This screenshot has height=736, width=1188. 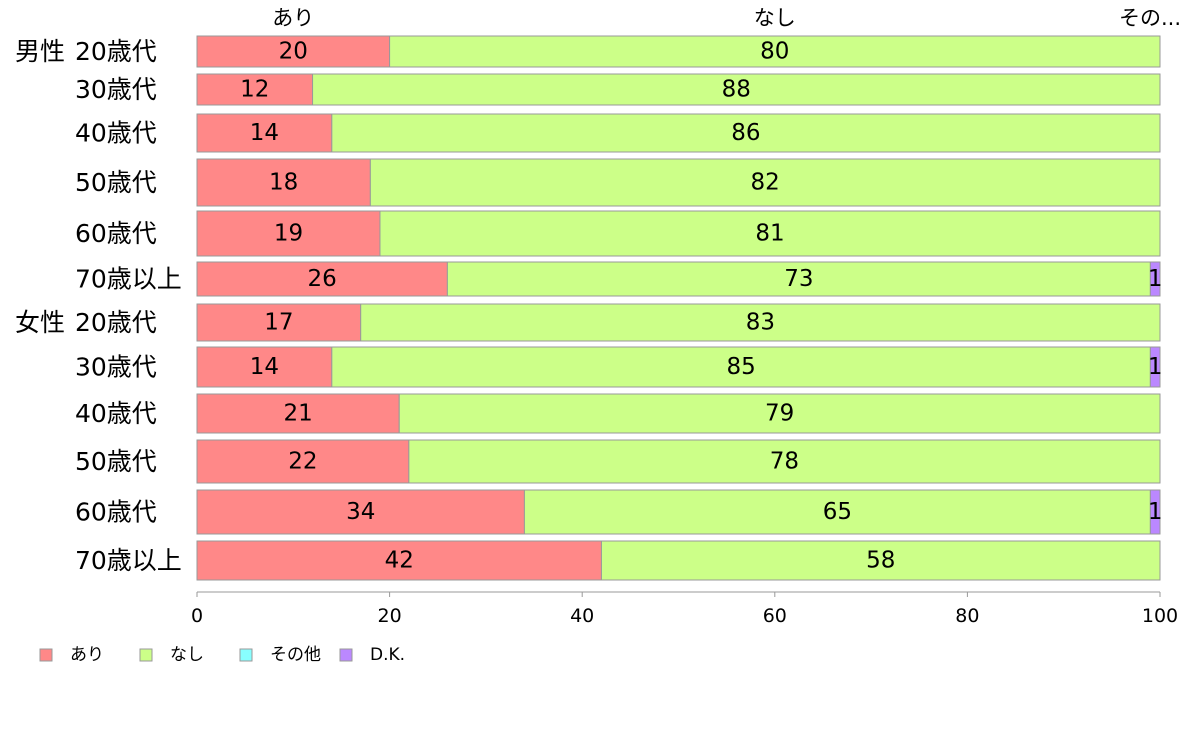 I want to click on top-series-label: あり, so click(x=293, y=18).